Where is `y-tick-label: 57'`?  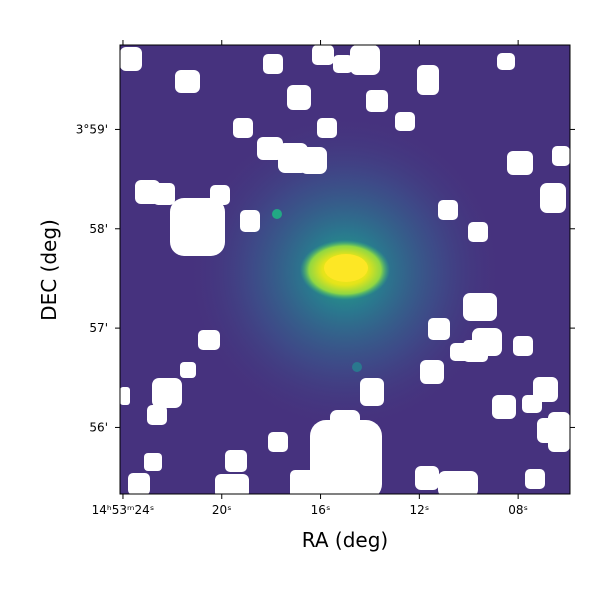
y-tick-label: 57' is located at coordinates (98, 328).